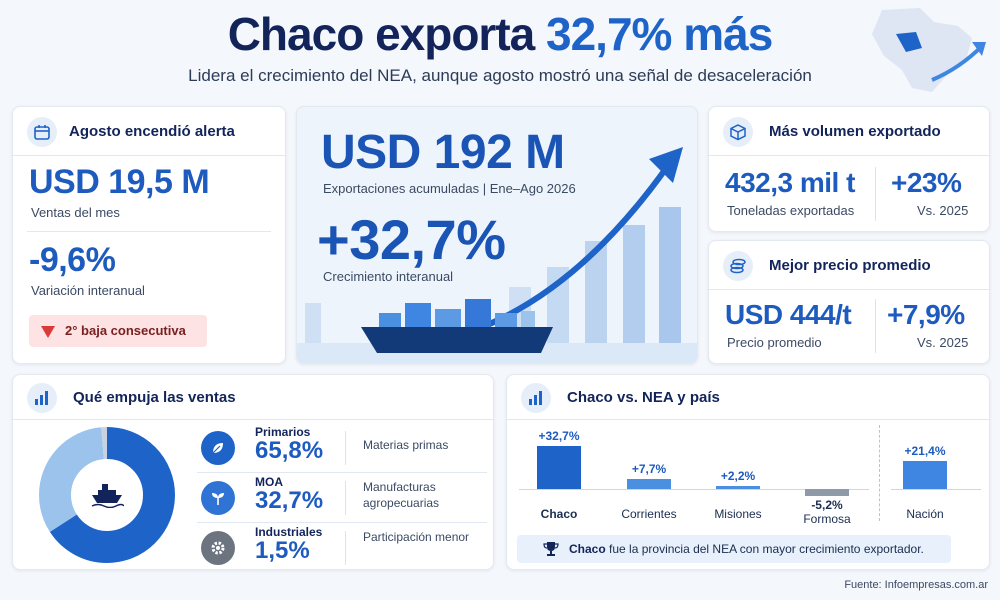 This screenshot has height=600, width=1000. What do you see at coordinates (416, 537) in the screenshot?
I see `driver-desc: Participación menor` at bounding box center [416, 537].